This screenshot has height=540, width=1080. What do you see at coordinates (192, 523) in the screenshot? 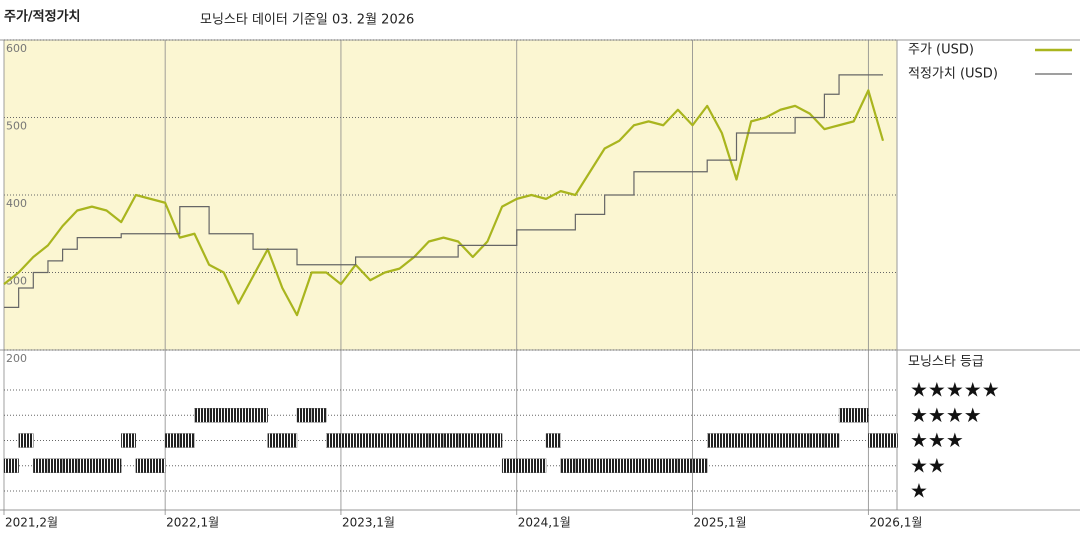
I see `x-tick-label: 2022,1월` at bounding box center [192, 523].